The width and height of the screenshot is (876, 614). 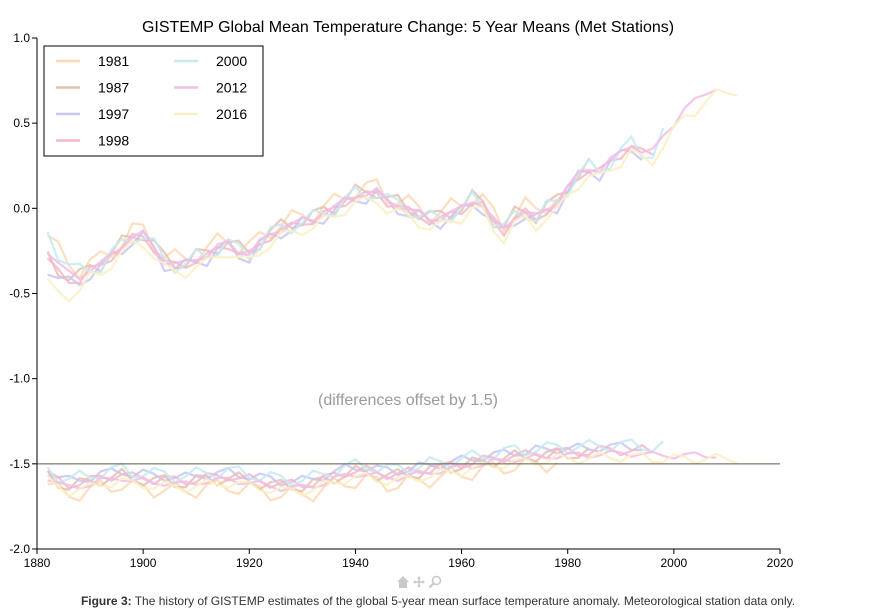 What do you see at coordinates (113, 114) in the screenshot?
I see `legend-label-1997: 1997` at bounding box center [113, 114].